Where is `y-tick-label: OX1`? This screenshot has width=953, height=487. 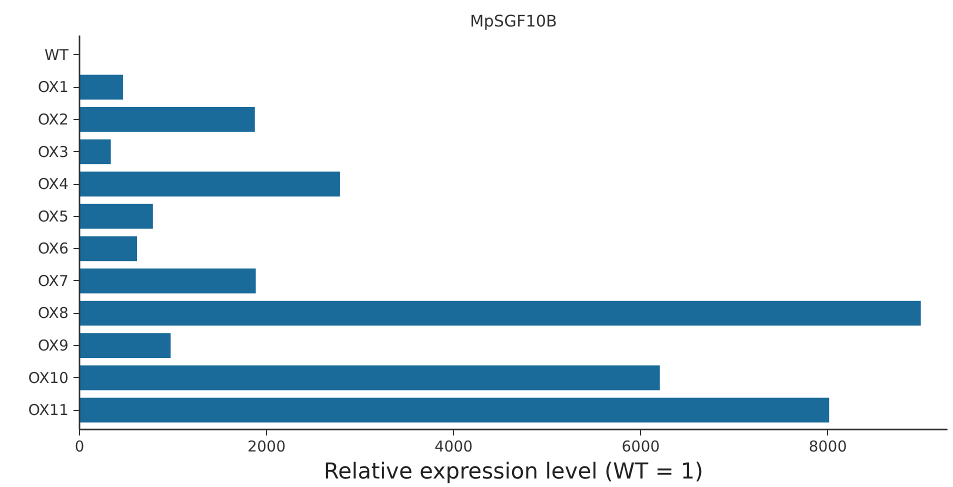 y-tick-label: OX1 is located at coordinates (53, 87).